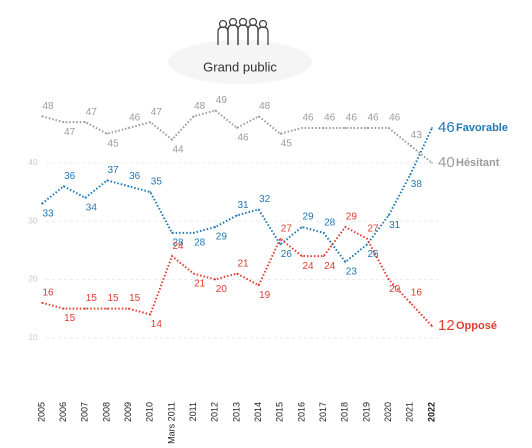  What do you see at coordinates (301, 412) in the screenshot?
I see `x-tick-label: 2016` at bounding box center [301, 412].